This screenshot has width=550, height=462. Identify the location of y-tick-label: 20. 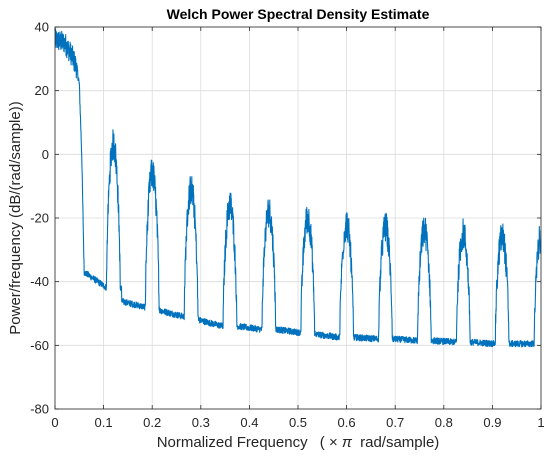
(42, 90).